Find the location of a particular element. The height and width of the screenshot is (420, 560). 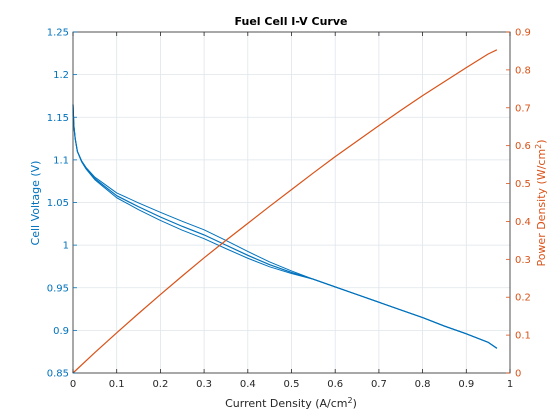

x-tick-label: 0.5 is located at coordinates (292, 384).